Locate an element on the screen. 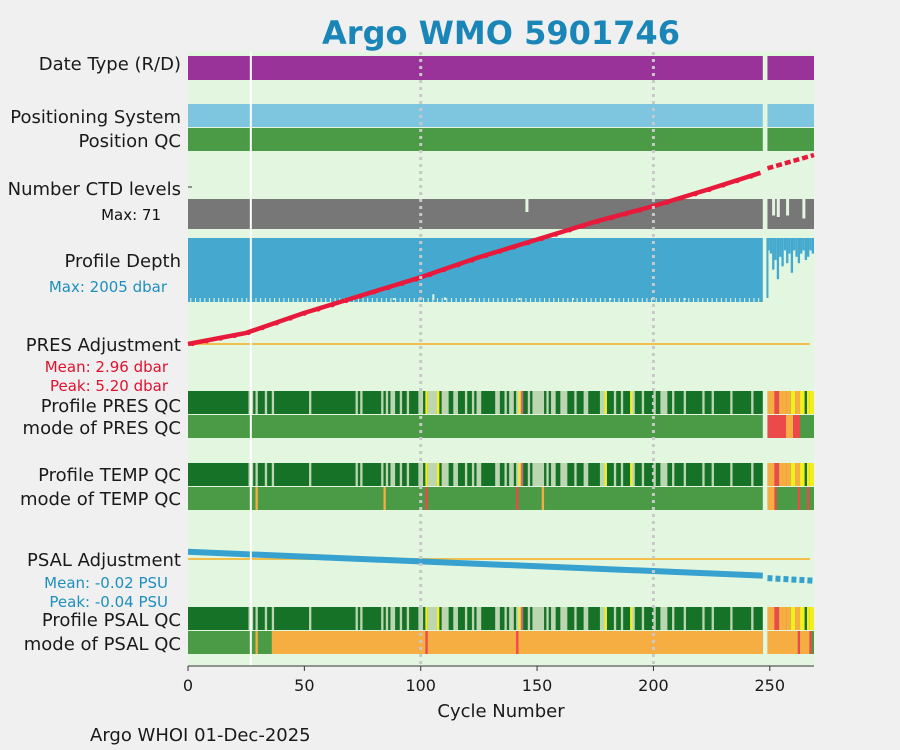  mode-pres-tail is located at coordinates (810, 426).